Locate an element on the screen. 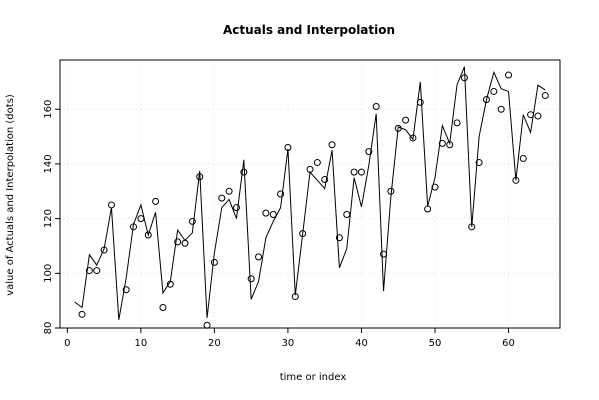 The width and height of the screenshot is (599, 400). y-axis: 80 100 120 140 160 is located at coordinates (52, 217).